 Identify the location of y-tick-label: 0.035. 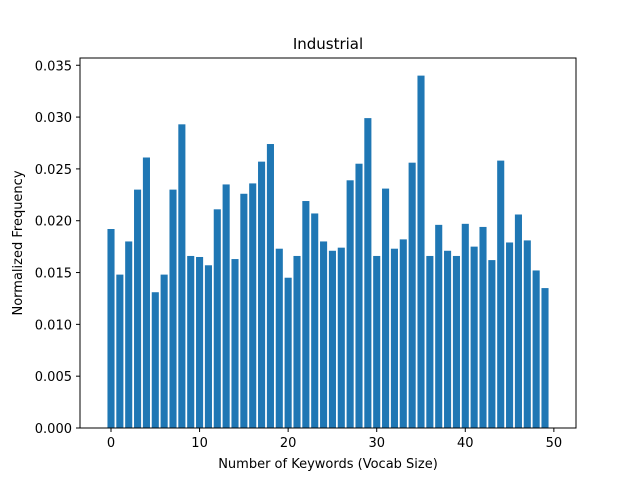
(53, 66).